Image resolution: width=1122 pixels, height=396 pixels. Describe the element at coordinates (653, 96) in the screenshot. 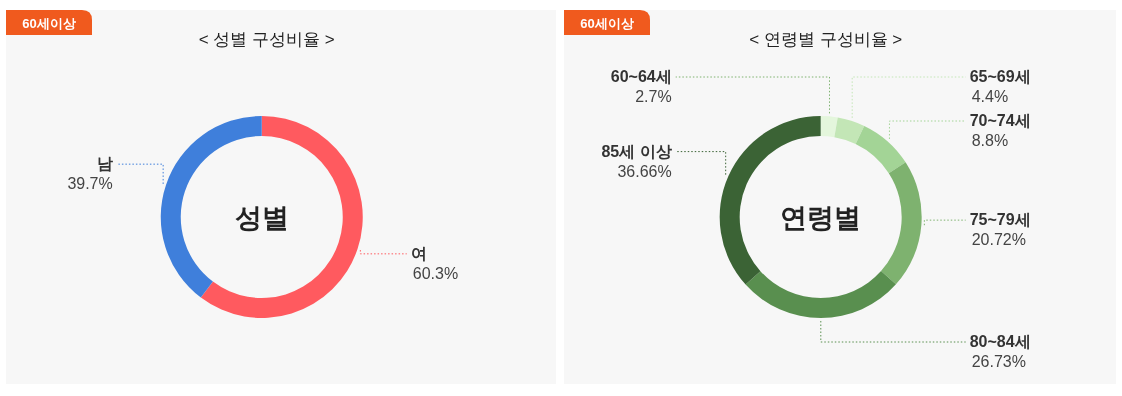

I see `data-label: 2.7%` at that location.